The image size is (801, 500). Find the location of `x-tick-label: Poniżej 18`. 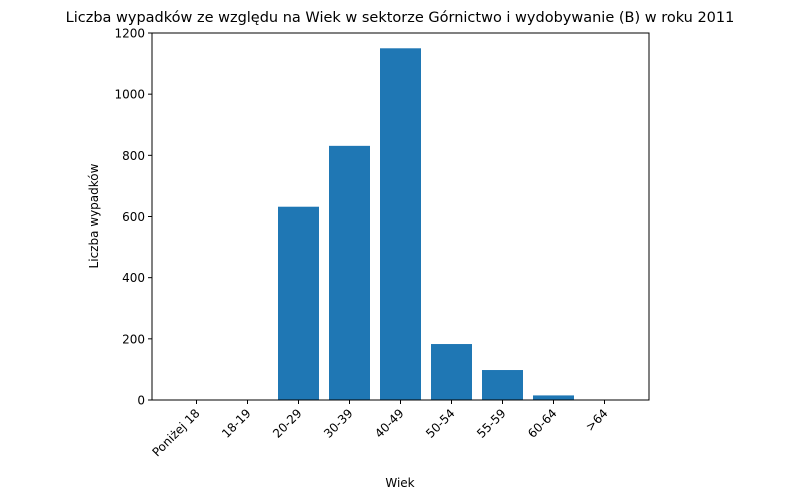

x-tick-label: Poniżej 18 is located at coordinates (175, 432).